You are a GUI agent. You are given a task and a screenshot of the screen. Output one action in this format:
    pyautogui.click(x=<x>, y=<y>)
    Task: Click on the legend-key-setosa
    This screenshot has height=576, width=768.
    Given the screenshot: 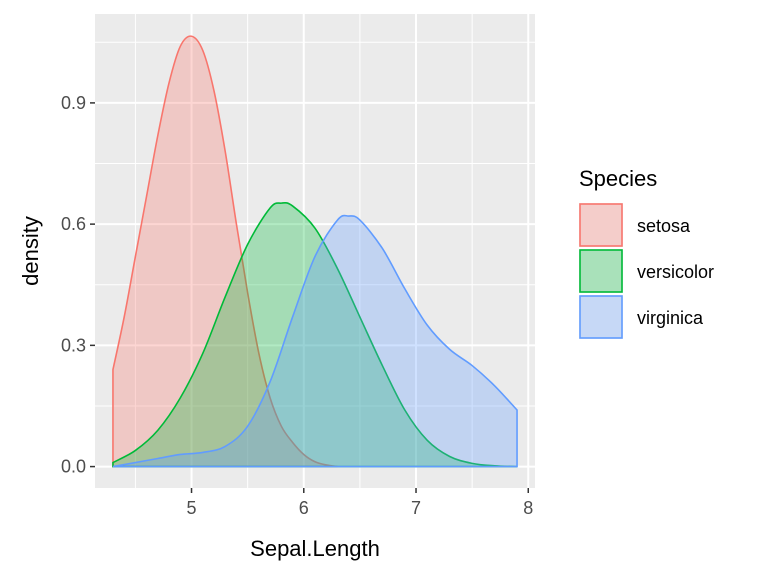 What is the action you would take?
    pyautogui.click(x=601, y=225)
    